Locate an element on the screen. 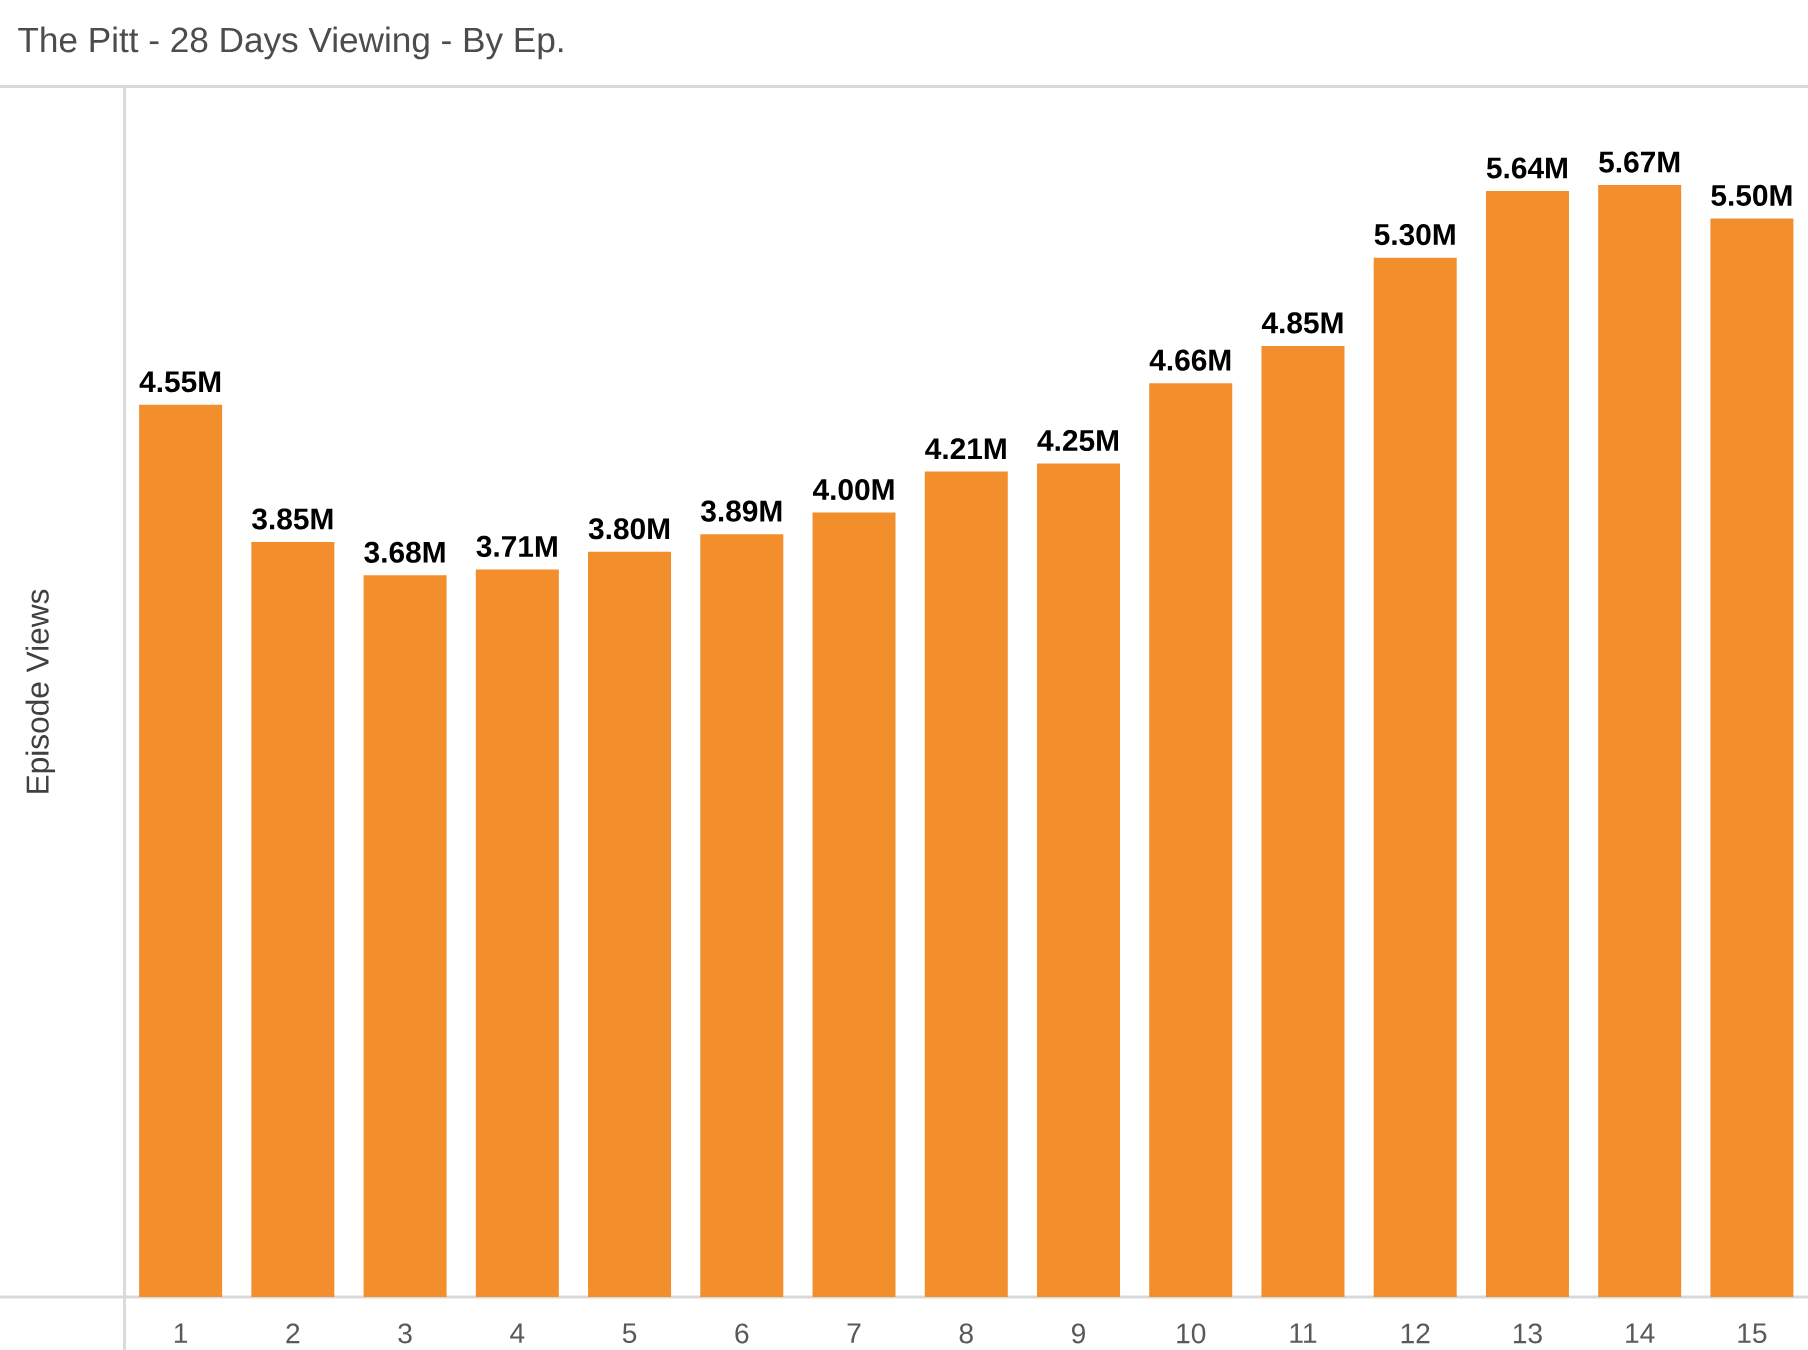 The width and height of the screenshot is (1808, 1350). data-label: 3.71M is located at coordinates (516, 546).